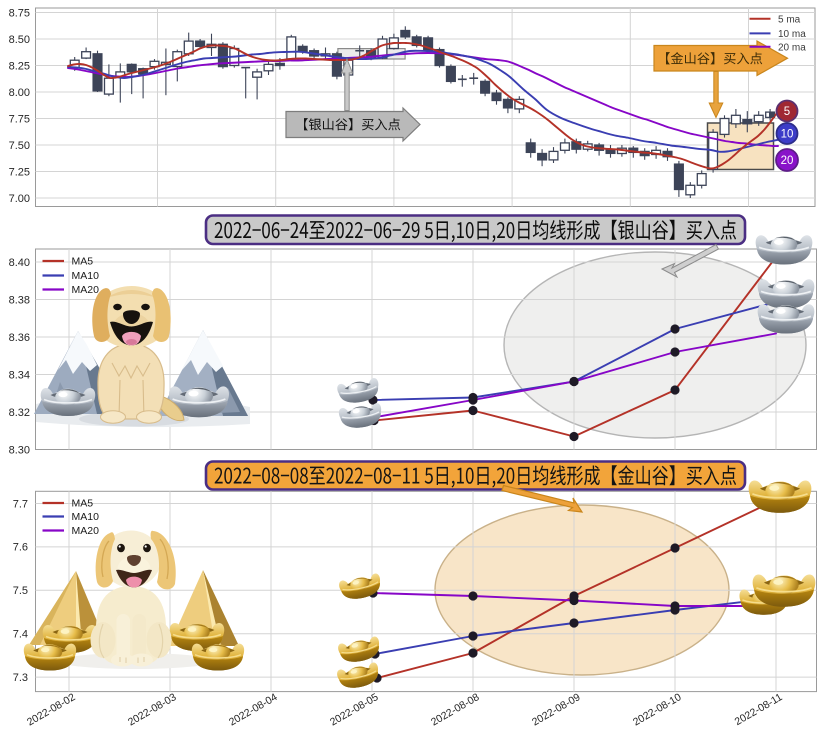 This screenshot has height=740, width=822. I want to click on svg-text: 2022-08-09, so click(556, 709).